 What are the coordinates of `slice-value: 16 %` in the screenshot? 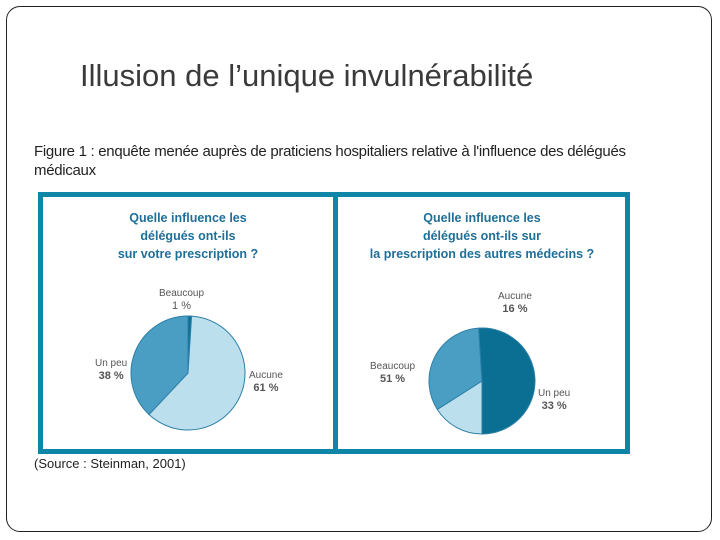 It's located at (515, 309).